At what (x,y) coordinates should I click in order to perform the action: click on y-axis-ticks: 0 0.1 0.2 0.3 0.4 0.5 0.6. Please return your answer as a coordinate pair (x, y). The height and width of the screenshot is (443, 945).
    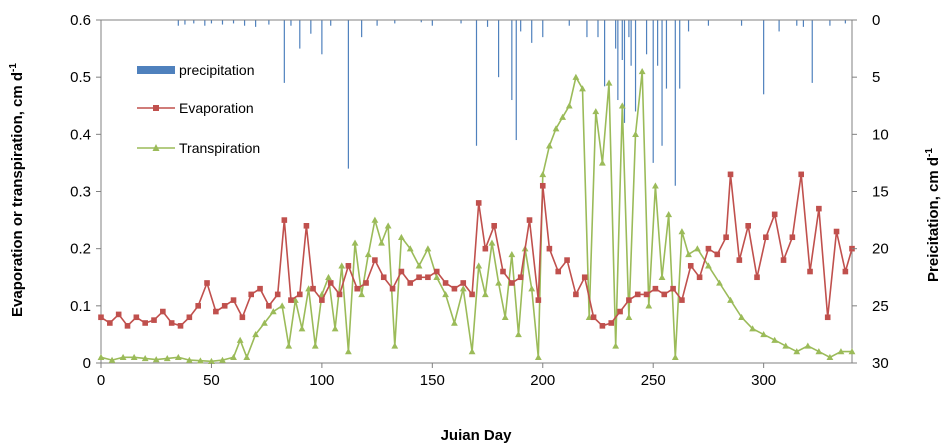
    Looking at the image, I should click on (85, 192).